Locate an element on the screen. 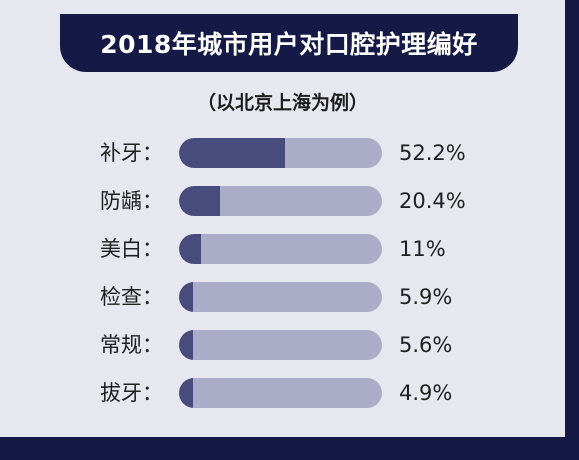 The width and height of the screenshot is (579, 460). chart-subtitle: （以北京上海为例） is located at coordinates (282, 103).